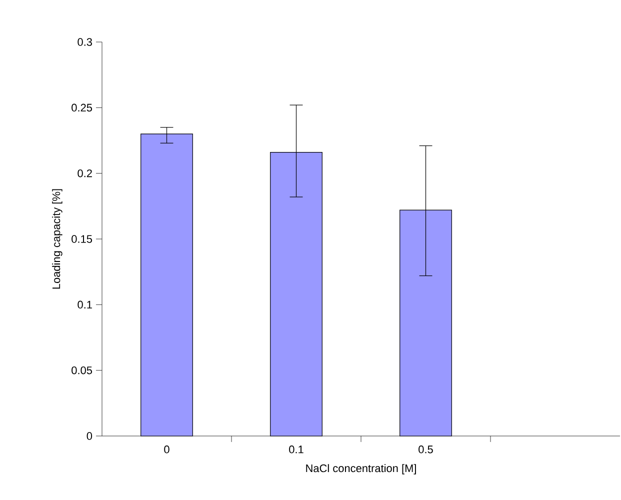 This screenshot has width=621, height=500. I want to click on y-tick-label: 0.05, so click(82, 370).